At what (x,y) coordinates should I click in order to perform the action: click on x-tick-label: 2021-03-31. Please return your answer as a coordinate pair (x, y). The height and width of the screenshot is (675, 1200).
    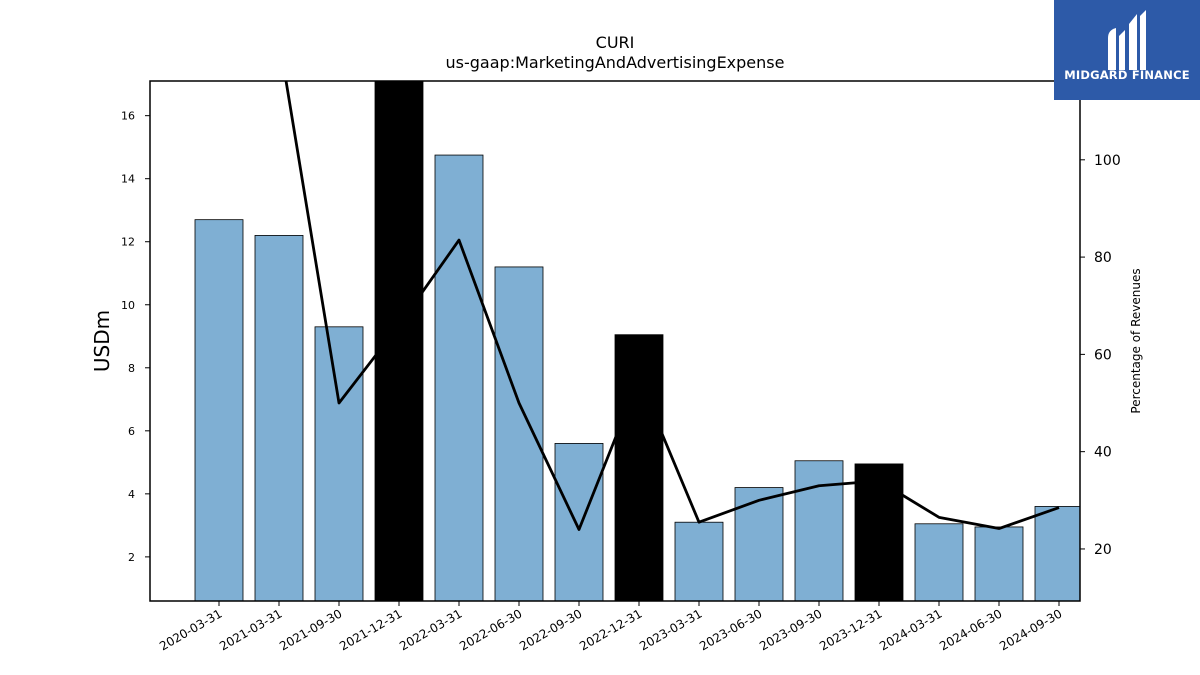
    Looking at the image, I should click on (250, 629).